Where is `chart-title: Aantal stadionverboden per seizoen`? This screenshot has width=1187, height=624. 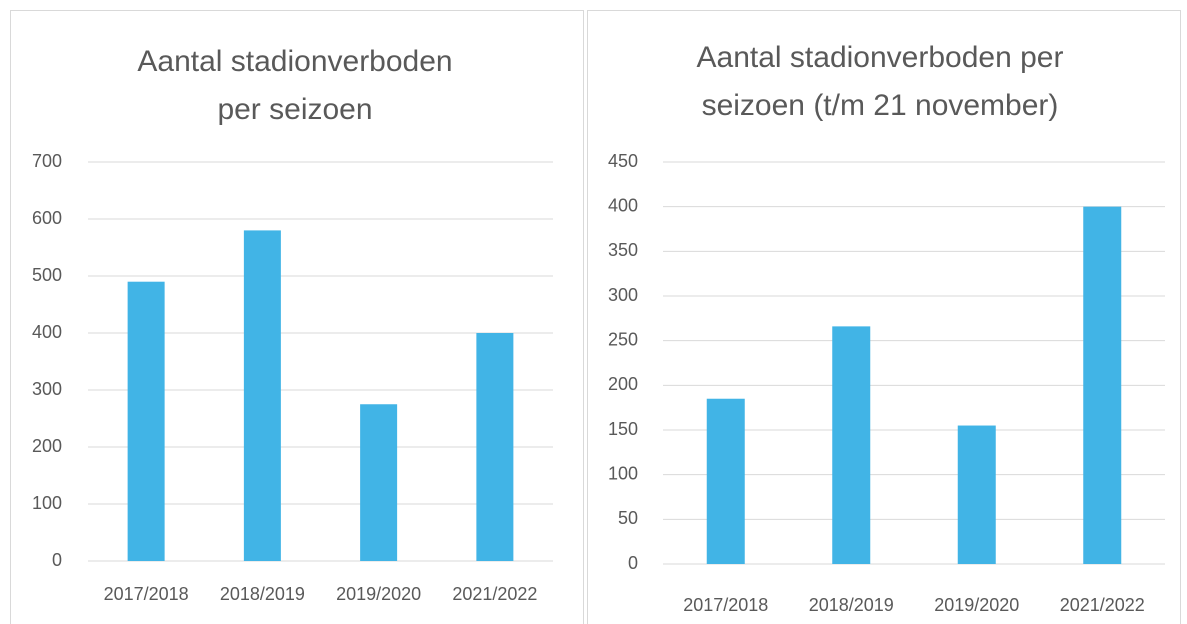 chart-title: Aantal stadionverboden per seizoen is located at coordinates (295, 85).